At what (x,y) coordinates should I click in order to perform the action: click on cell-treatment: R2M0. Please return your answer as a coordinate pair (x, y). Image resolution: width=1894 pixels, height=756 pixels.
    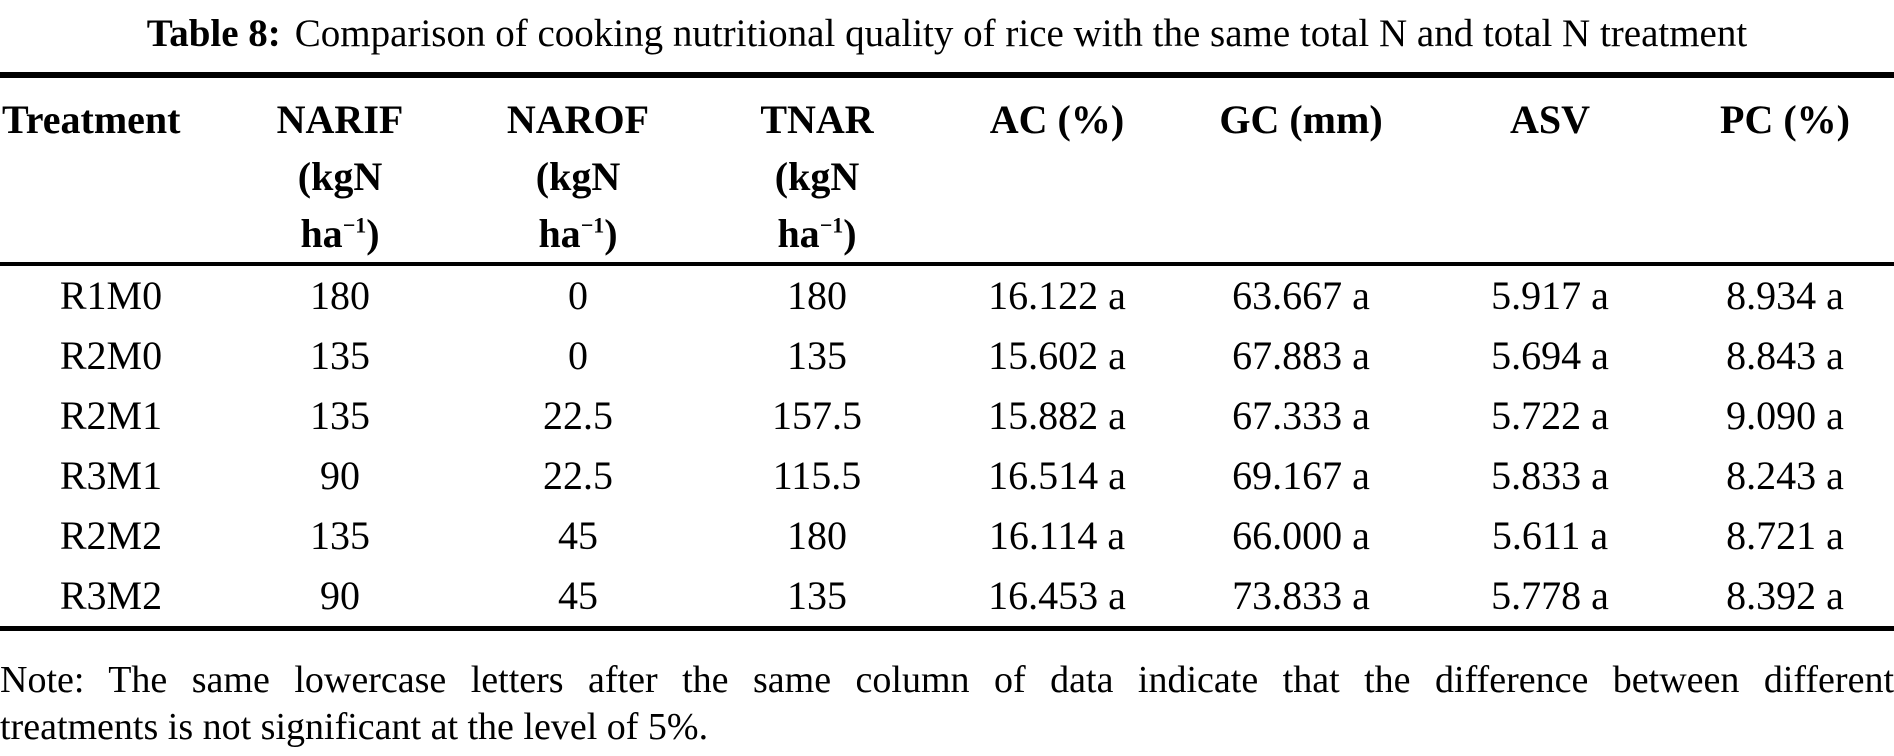
    Looking at the image, I should click on (111, 355).